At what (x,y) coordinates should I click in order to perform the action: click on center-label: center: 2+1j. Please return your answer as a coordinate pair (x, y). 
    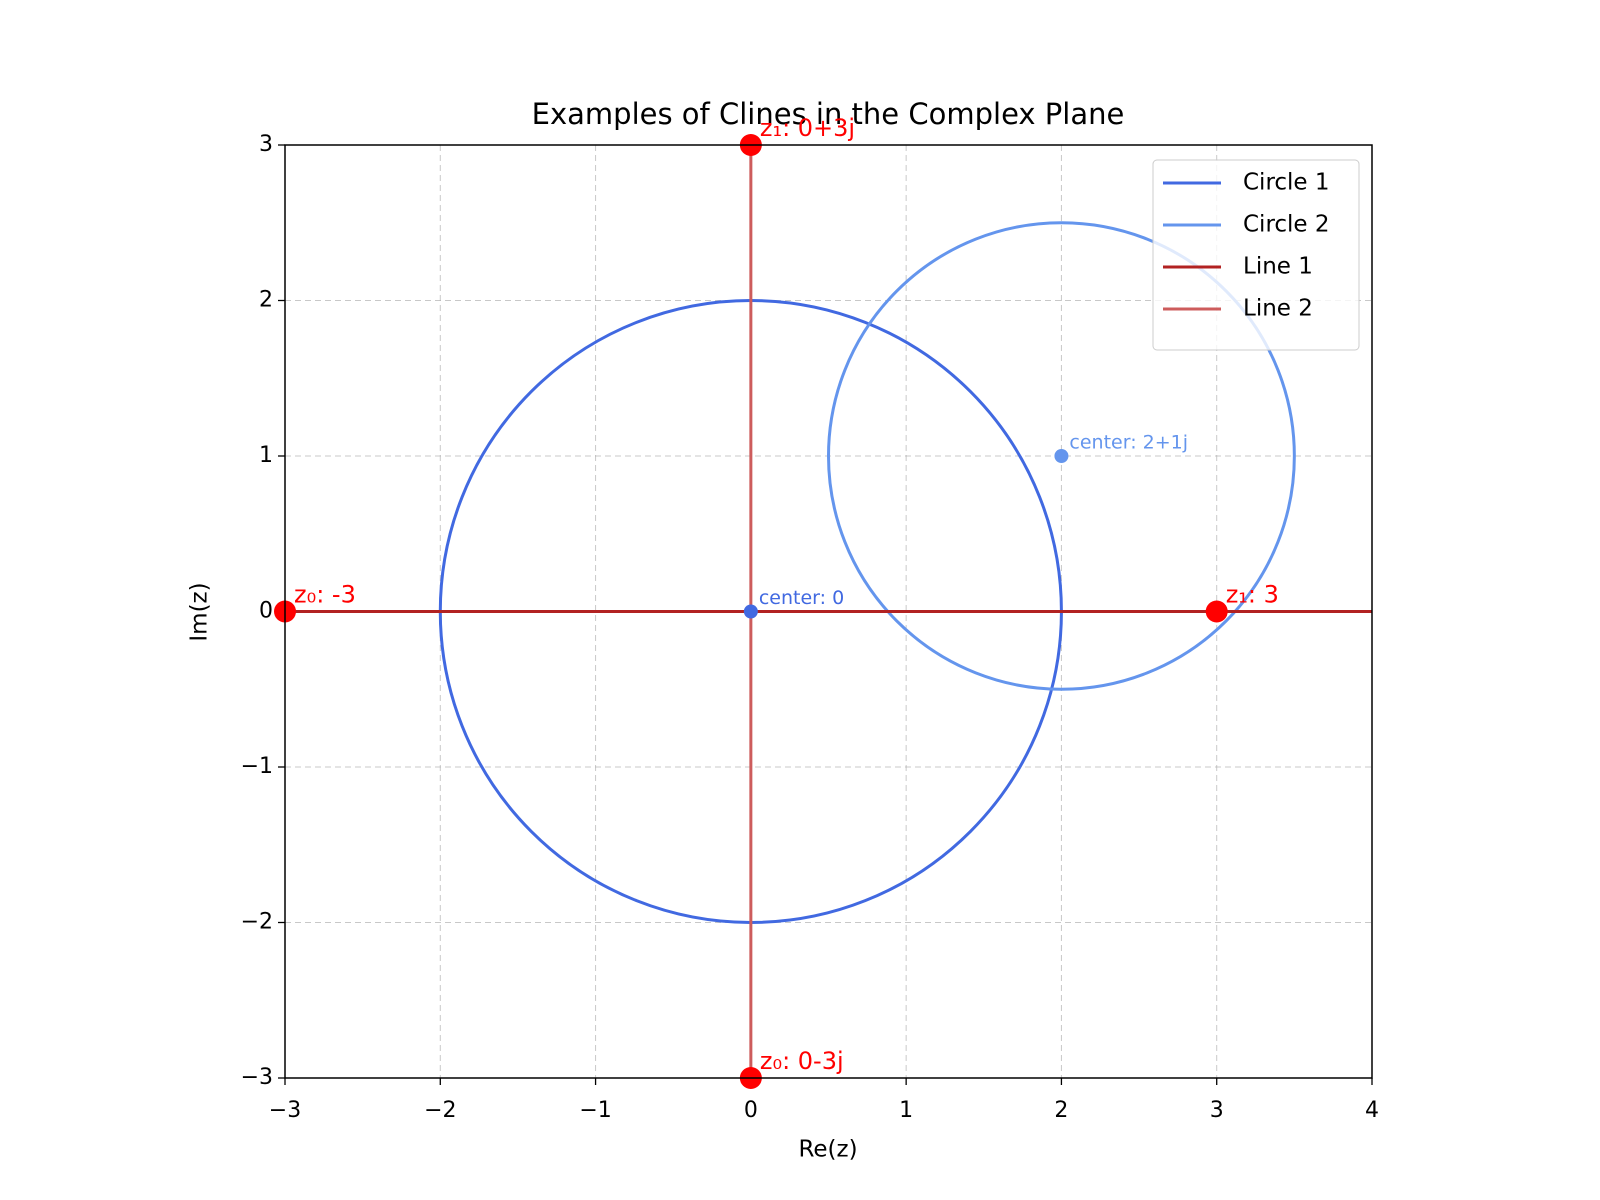
    Looking at the image, I should click on (1128, 443).